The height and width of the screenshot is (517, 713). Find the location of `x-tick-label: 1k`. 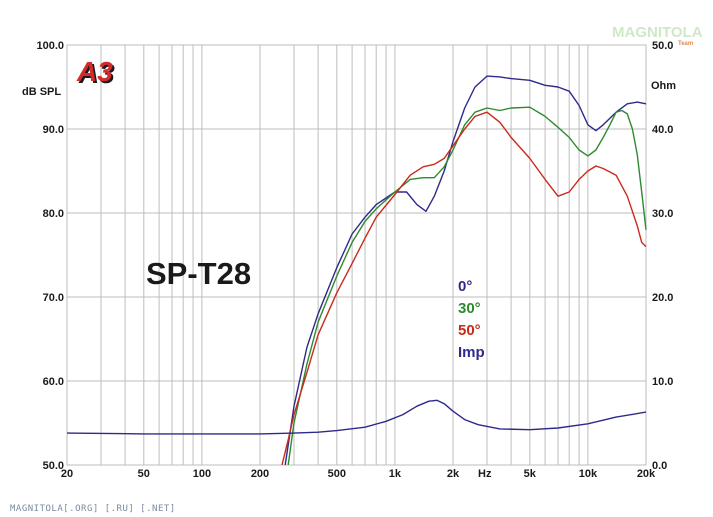

x-tick-label: 1k is located at coordinates (395, 474).